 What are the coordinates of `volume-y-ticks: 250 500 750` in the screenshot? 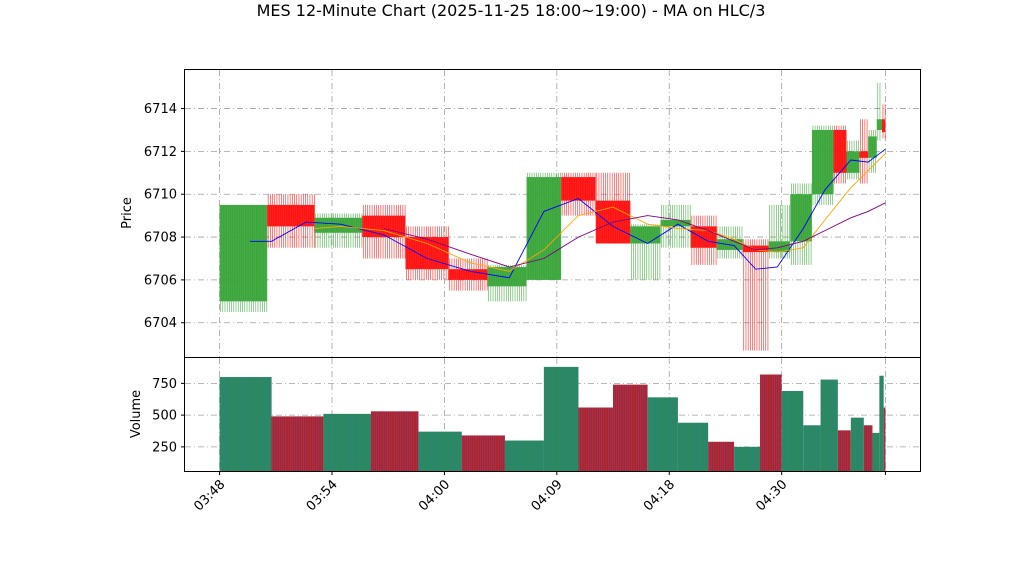 It's located at (168, 416).